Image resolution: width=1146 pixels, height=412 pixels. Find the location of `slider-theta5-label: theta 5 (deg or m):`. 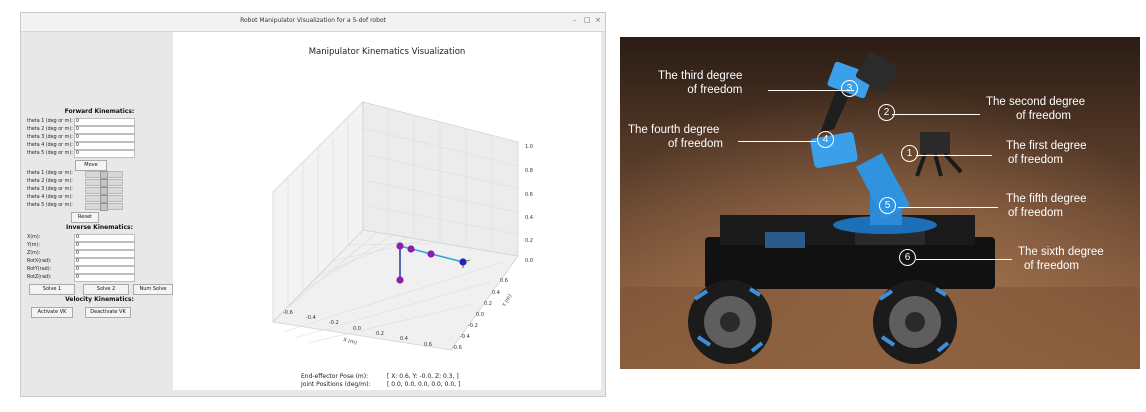

slider-theta5-label: theta 5 (deg or m): is located at coordinates (50, 205).